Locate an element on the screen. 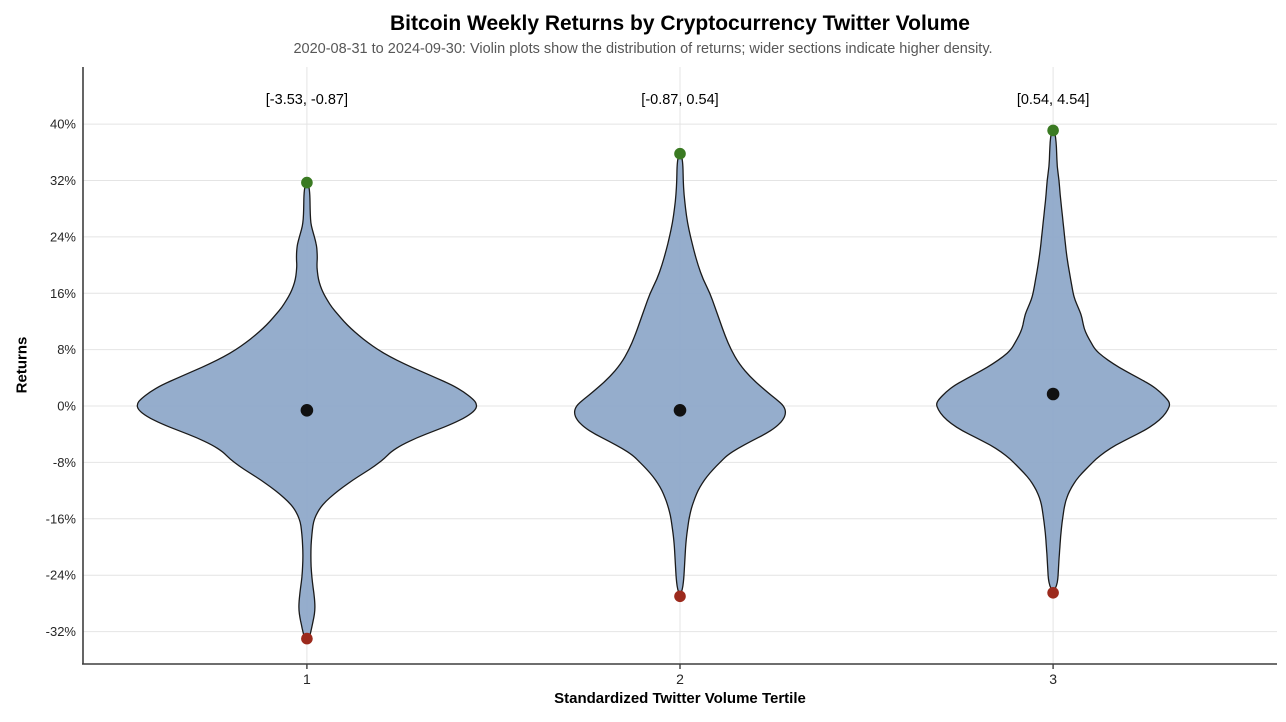 This screenshot has height=722, width=1286. range-annotation-1: [-3.53, -0.87] is located at coordinates (307, 100).